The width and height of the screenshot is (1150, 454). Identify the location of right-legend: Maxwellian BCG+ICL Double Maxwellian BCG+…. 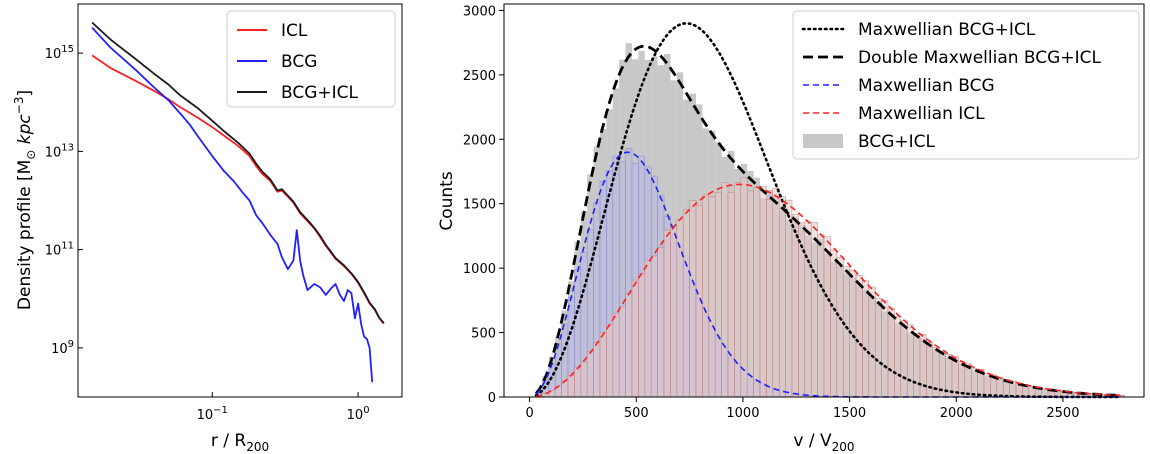
(966, 85).